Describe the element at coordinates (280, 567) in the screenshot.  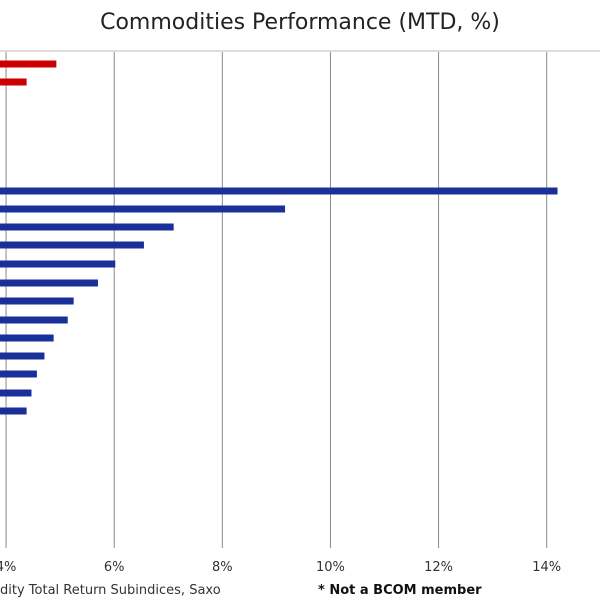
I see `x-tick-labels: 4% 6% 8% 10% 12% 14%` at that location.